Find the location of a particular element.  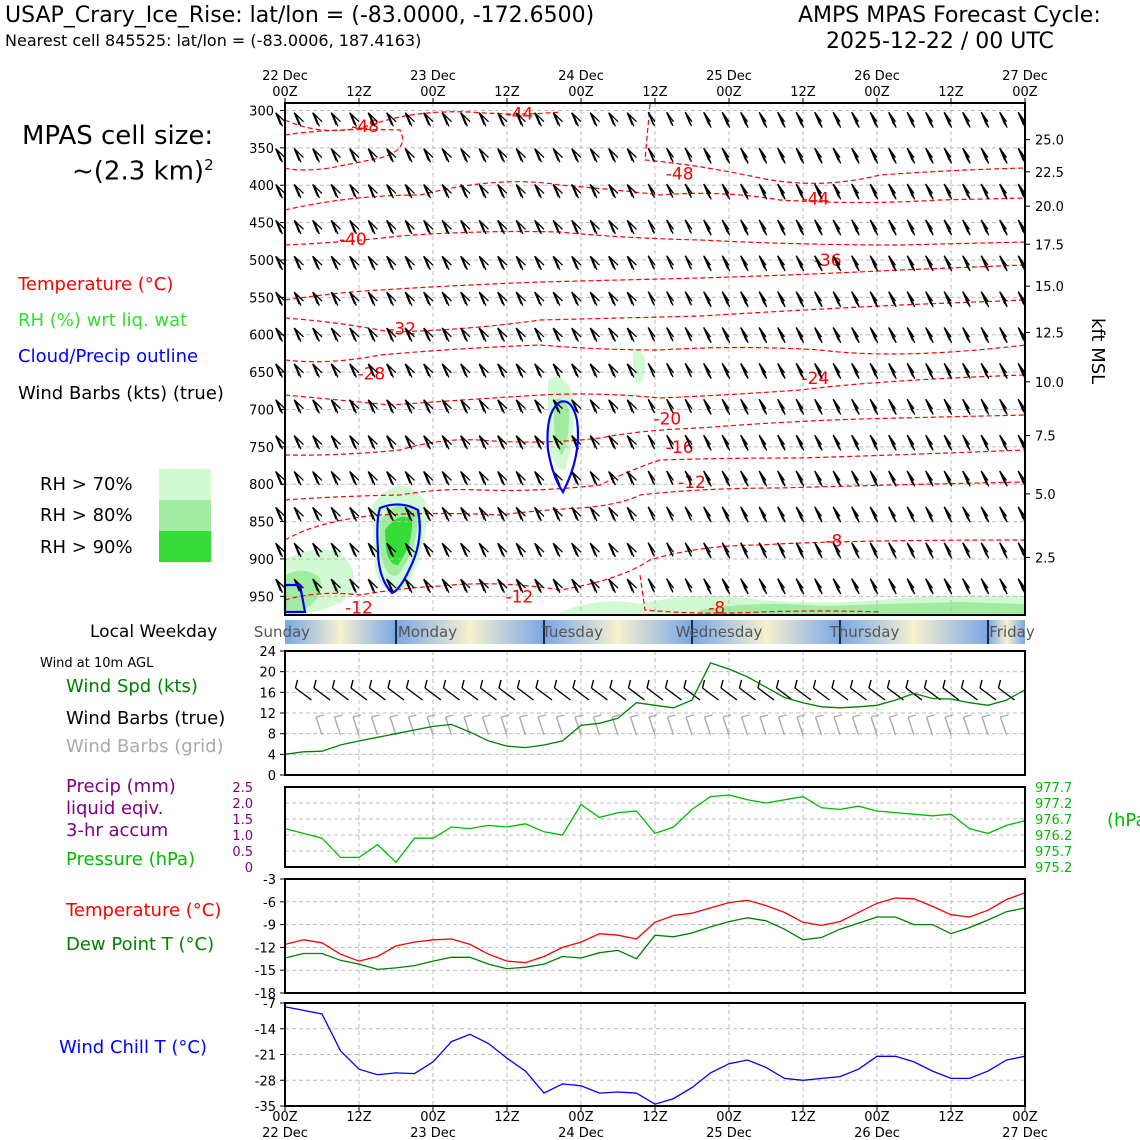

top-date-2: 23 Dec is located at coordinates (433, 76).